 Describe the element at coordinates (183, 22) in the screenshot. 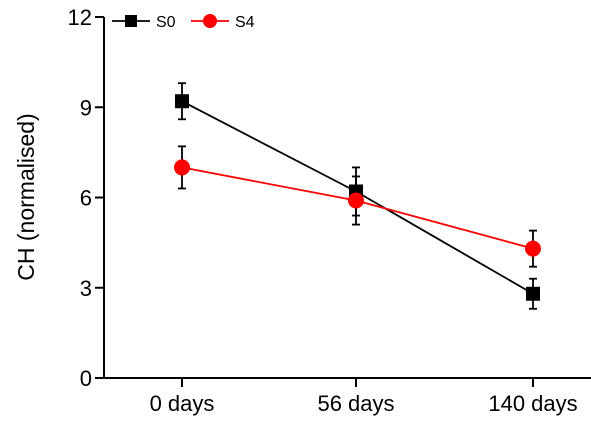

I see `legend: S0 S4` at that location.